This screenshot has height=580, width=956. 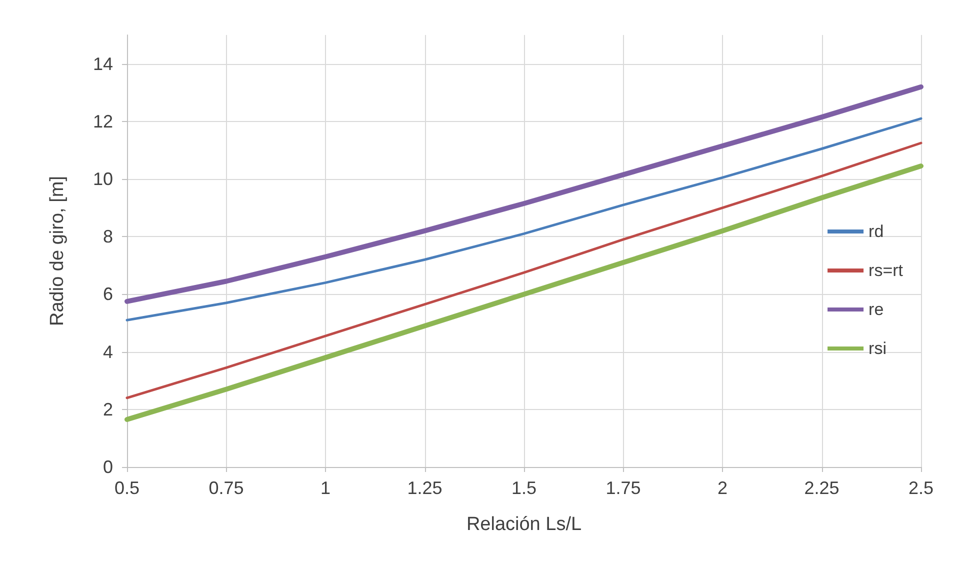 What do you see at coordinates (57, 251) in the screenshot?
I see `y-axis-title: Radio de giro, [m]` at bounding box center [57, 251].